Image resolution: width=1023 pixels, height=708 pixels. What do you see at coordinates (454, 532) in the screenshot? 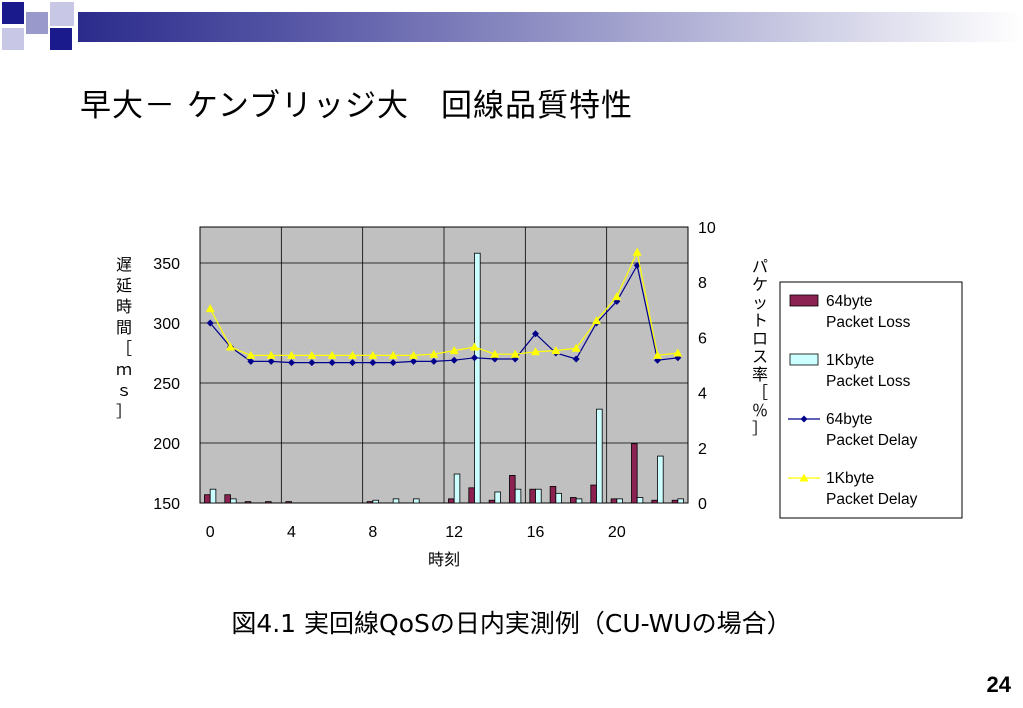
I see `x-tick-label: 12` at bounding box center [454, 532].